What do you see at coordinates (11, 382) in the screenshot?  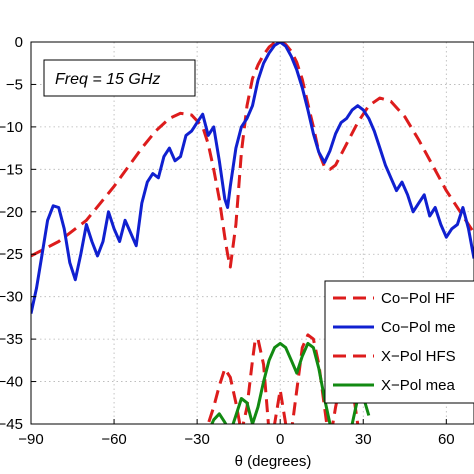 I see `y-tick-label: −40` at bounding box center [11, 382].